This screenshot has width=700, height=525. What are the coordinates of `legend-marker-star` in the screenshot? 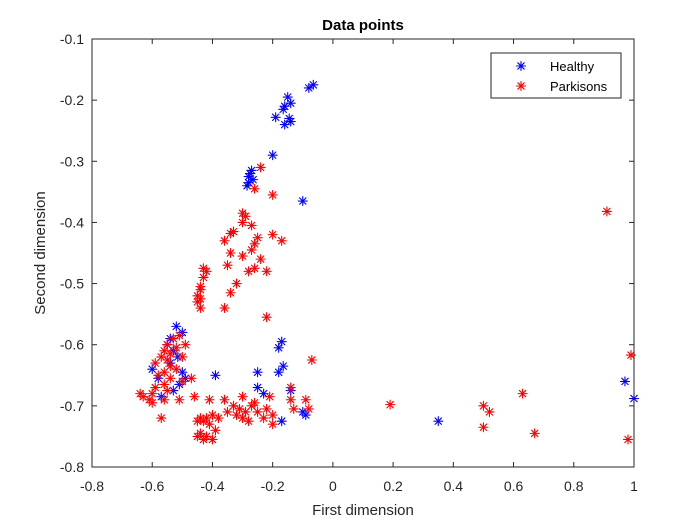 It's located at (521, 66).